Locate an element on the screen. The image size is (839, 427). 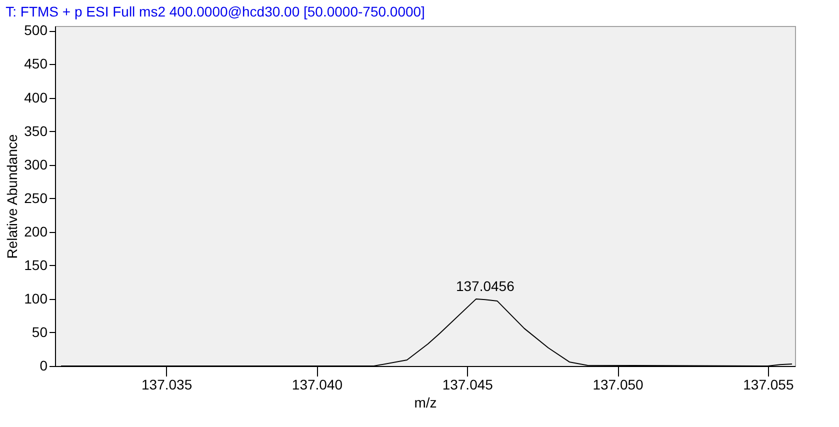
annotation: 137.0456 is located at coordinates (485, 286).